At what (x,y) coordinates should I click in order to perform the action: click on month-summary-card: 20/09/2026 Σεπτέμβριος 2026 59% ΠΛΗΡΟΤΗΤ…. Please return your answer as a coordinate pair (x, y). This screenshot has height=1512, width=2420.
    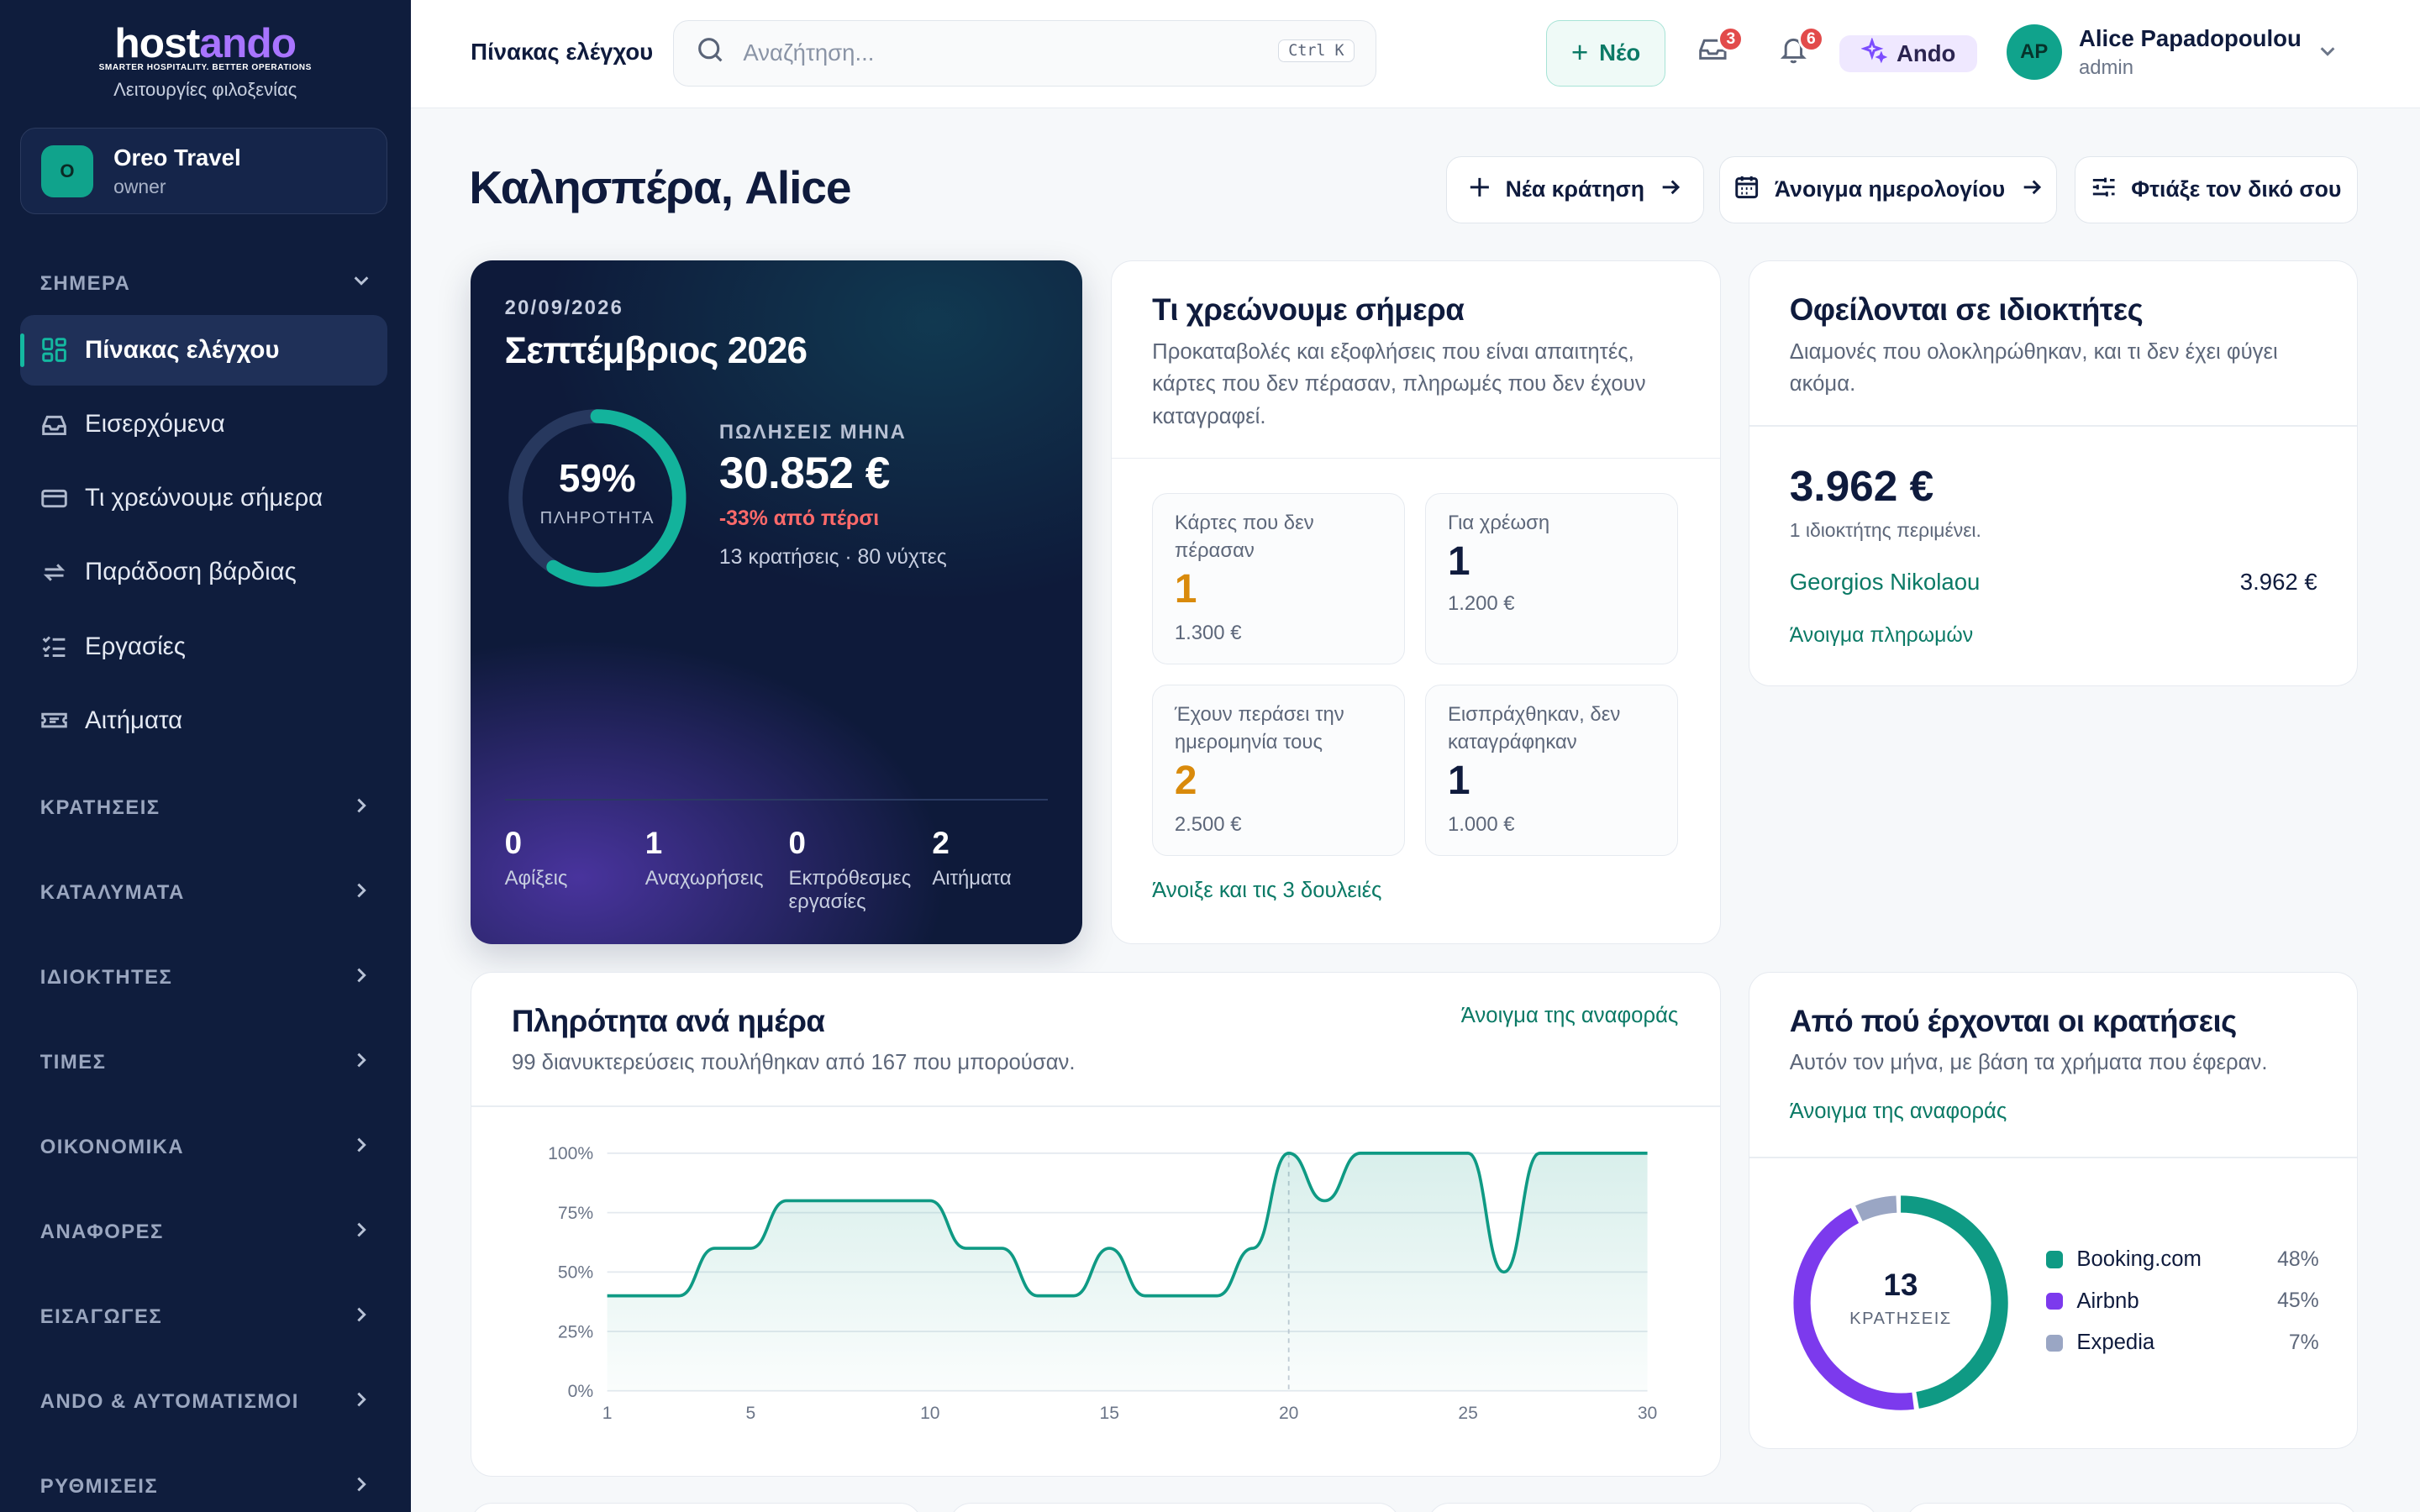
    Looking at the image, I should click on (777, 602).